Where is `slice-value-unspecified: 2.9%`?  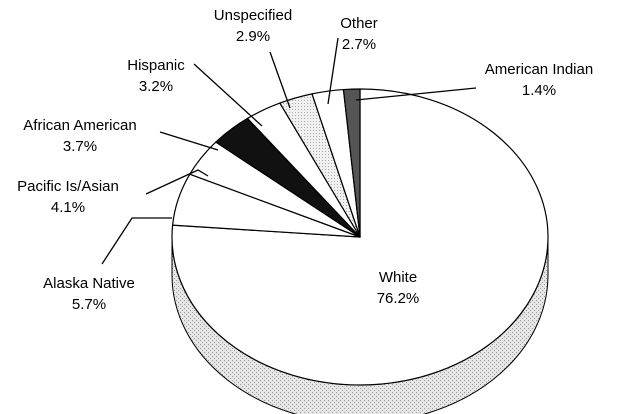 slice-value-unspecified: 2.9% is located at coordinates (253, 36).